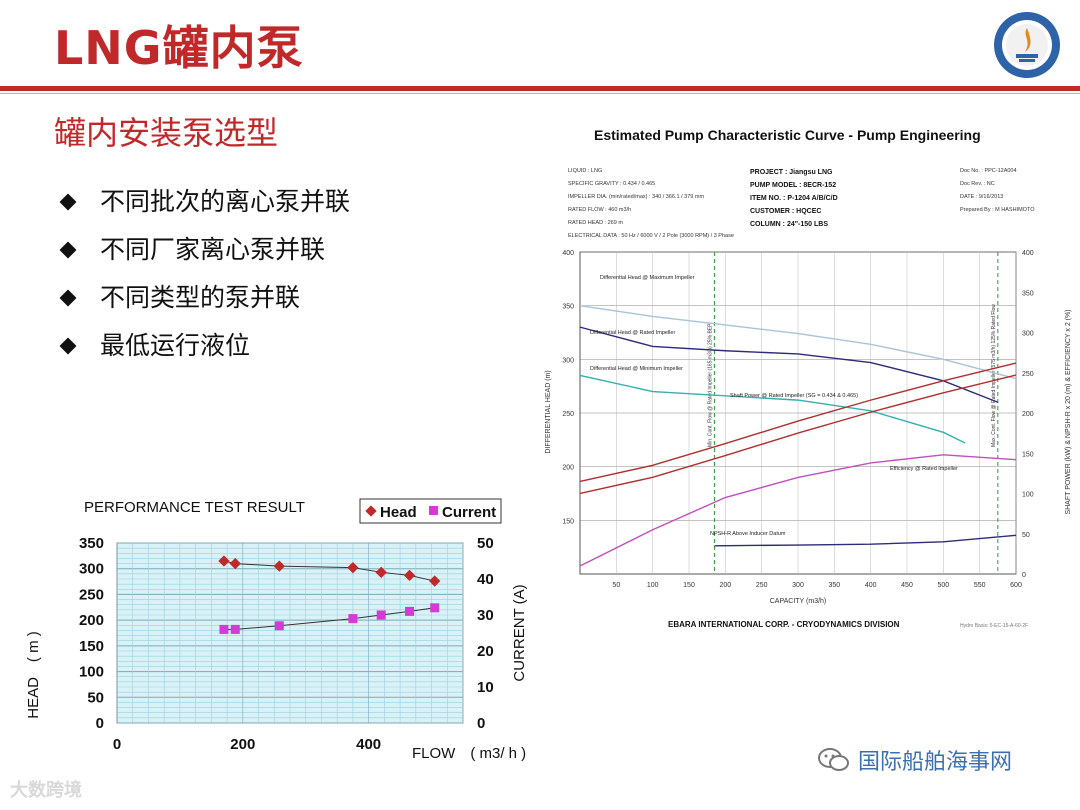 Image resolution: width=1080 pixels, height=810 pixels. What do you see at coordinates (1016, 585) in the screenshot?
I see `x-tick-label: 600` at bounding box center [1016, 585].